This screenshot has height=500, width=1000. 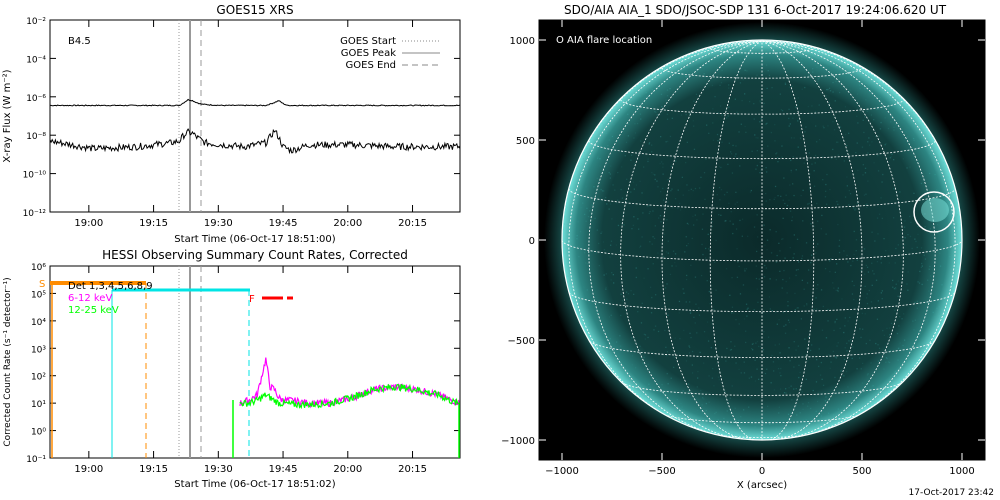 What do you see at coordinates (762, 485) in the screenshot?
I see `aia-xlabel: X (arcsec)` at bounding box center [762, 485].